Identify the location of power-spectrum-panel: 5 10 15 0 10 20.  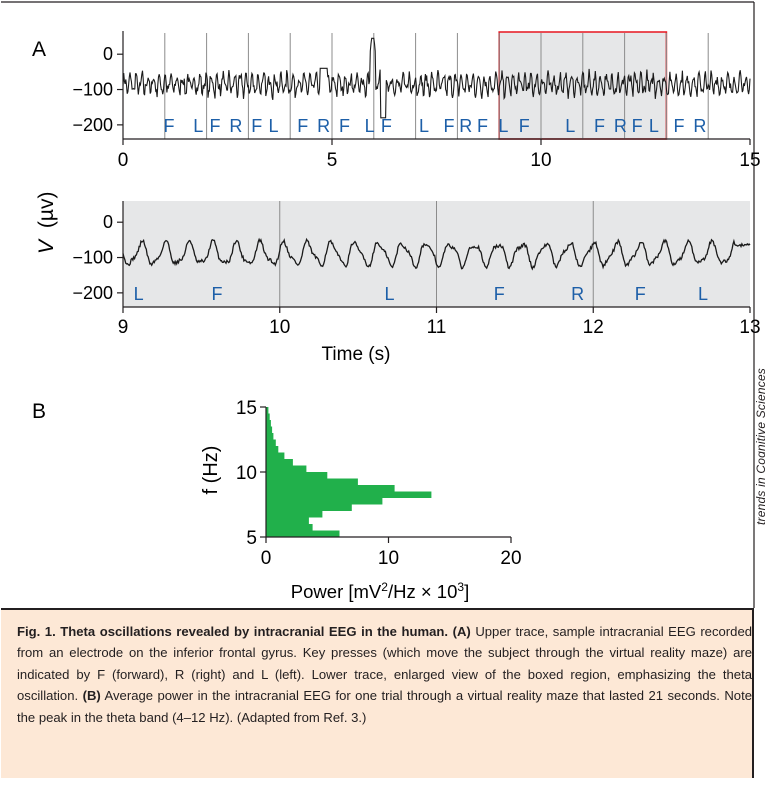
(379, 483).